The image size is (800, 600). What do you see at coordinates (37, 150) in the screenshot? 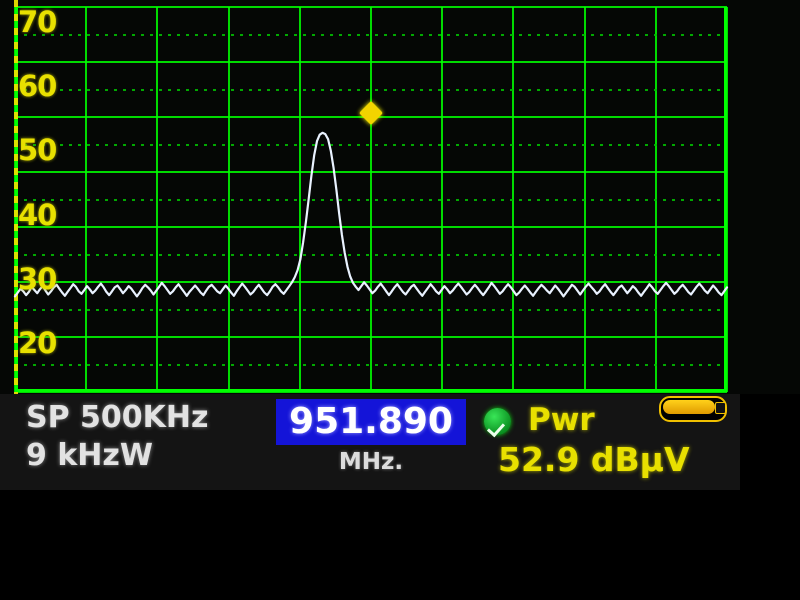
I see `y-axis-tick-label: 50` at bounding box center [37, 150].